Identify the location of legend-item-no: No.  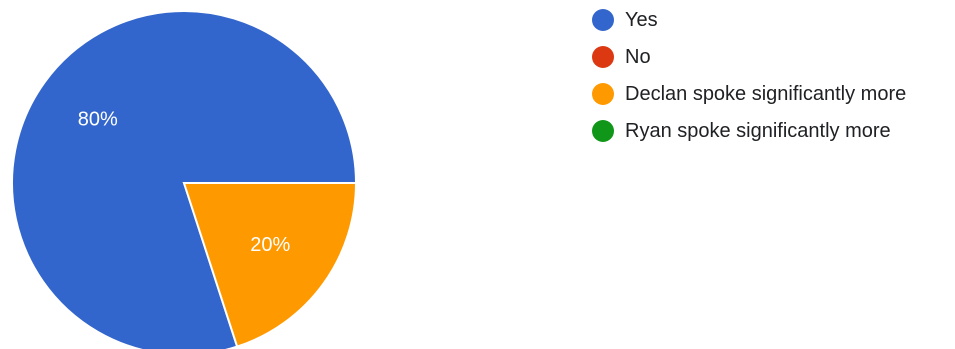
(749, 57).